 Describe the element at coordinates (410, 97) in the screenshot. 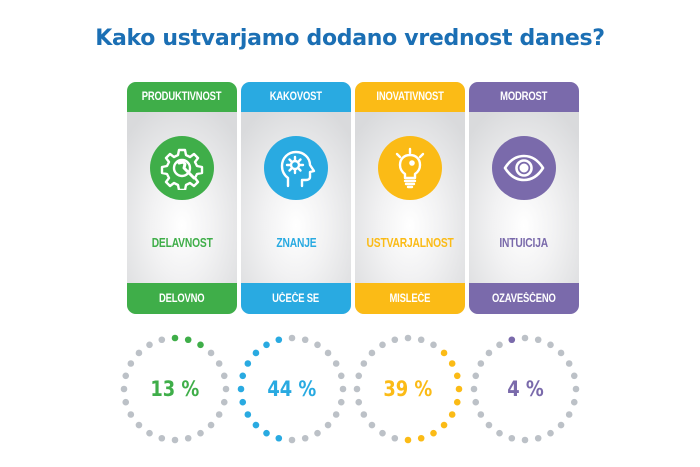

I see `card-header: INOVATIVNOST` at that location.